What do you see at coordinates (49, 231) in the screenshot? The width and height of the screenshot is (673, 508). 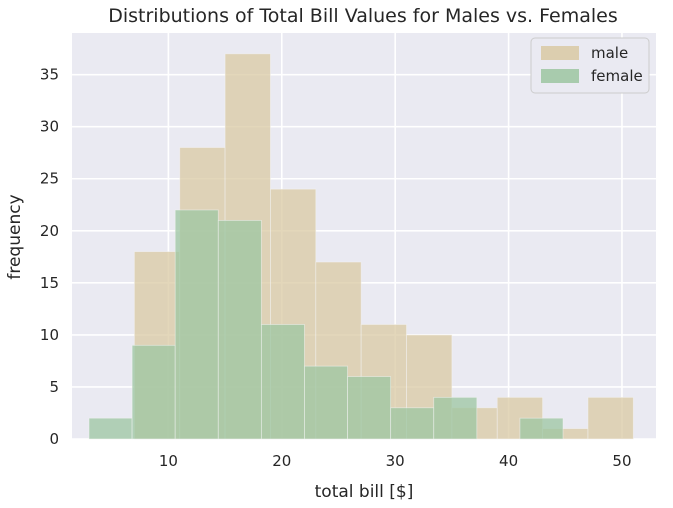 I see `y-tick-label: 20` at bounding box center [49, 231].